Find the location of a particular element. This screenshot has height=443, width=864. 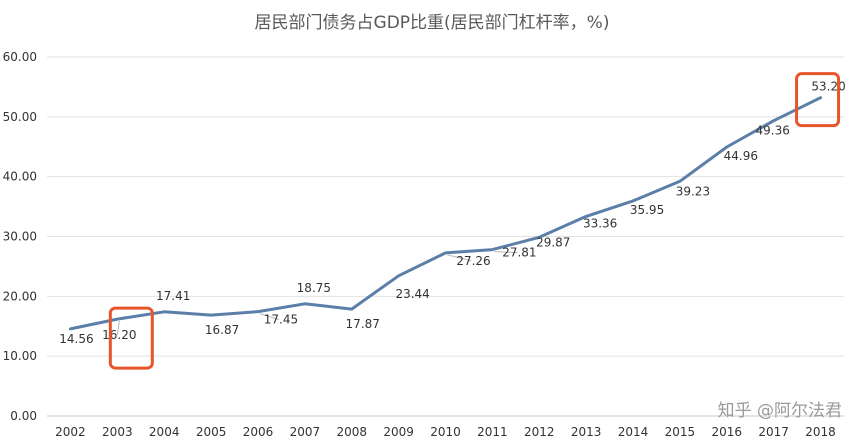

data-label: 16.20 is located at coordinates (119, 335).